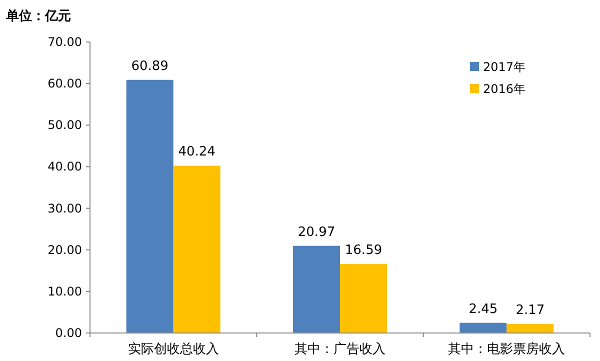 The height and width of the screenshot is (361, 600). What do you see at coordinates (504, 67) in the screenshot?
I see `legend-label: 2017年` at bounding box center [504, 67].